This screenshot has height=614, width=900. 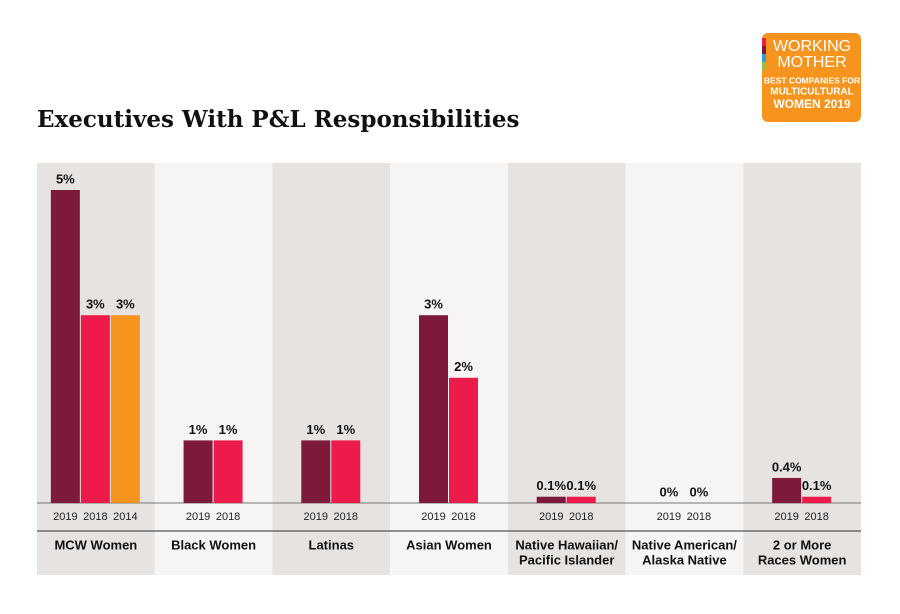 I want to click on logo-text: MULTICULTURAL, so click(x=812, y=92).